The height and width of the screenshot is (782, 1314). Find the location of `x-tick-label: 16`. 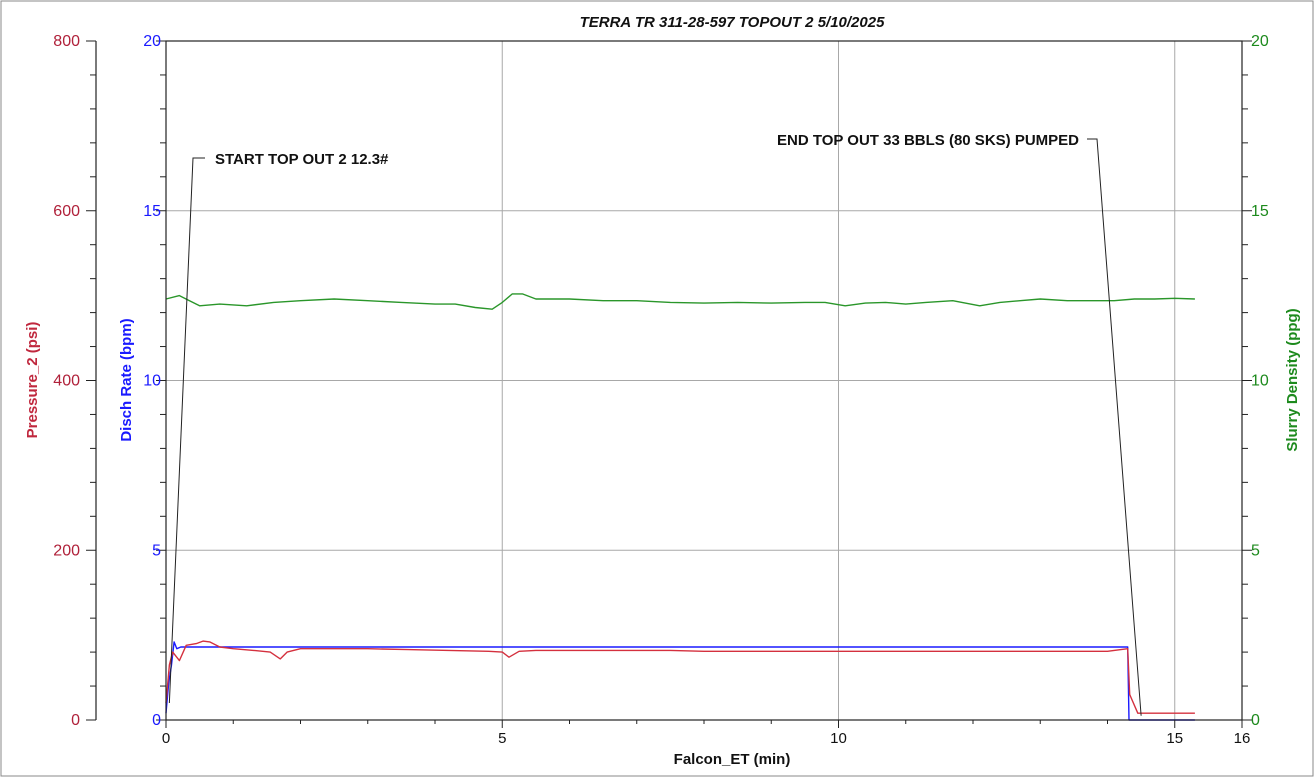

x-tick-label: 16 is located at coordinates (1242, 738).